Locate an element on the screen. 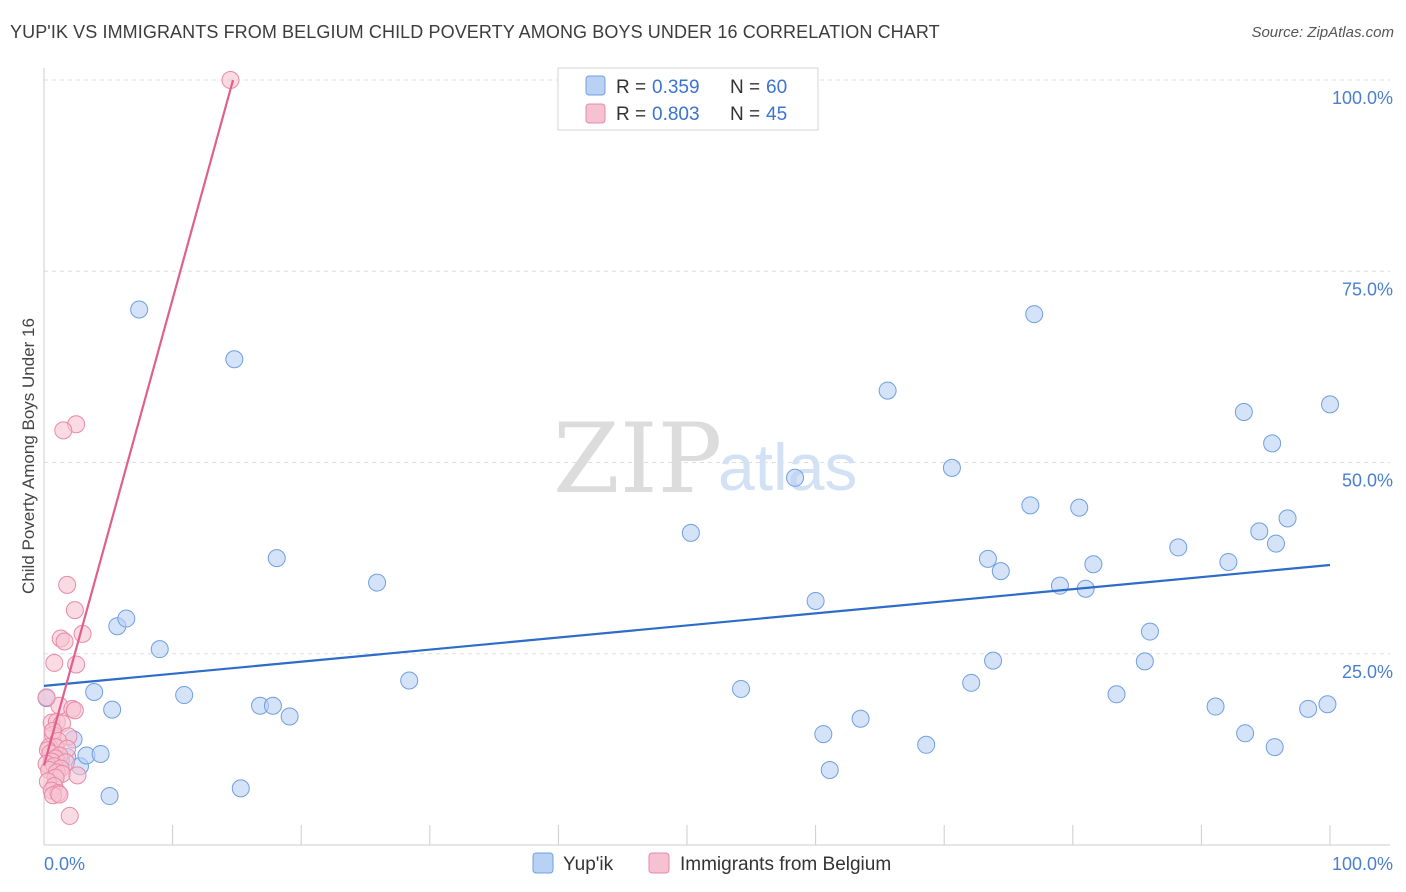  legend-n-value-1: 60 is located at coordinates (776, 87).